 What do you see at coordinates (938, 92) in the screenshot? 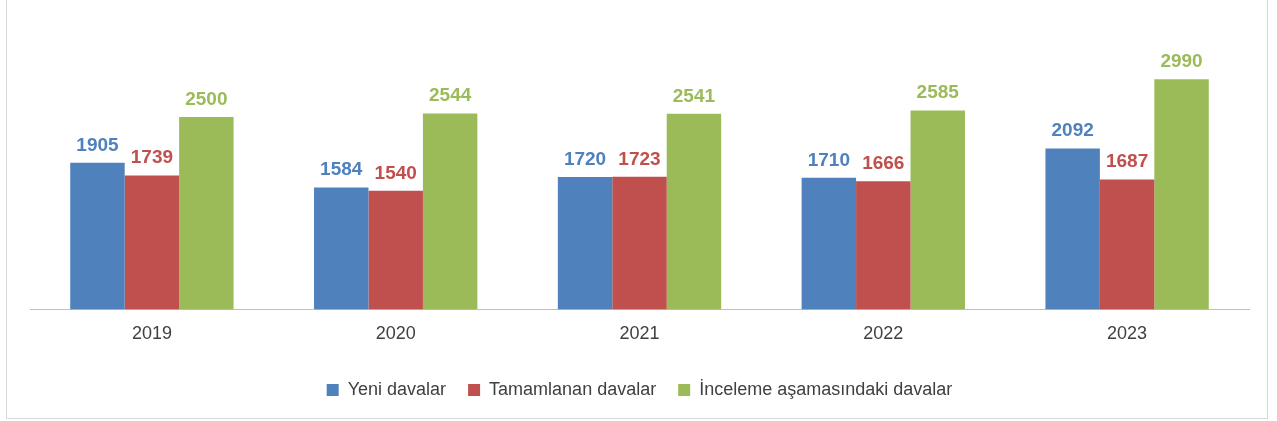
I see `data-label: 2585` at bounding box center [938, 92].